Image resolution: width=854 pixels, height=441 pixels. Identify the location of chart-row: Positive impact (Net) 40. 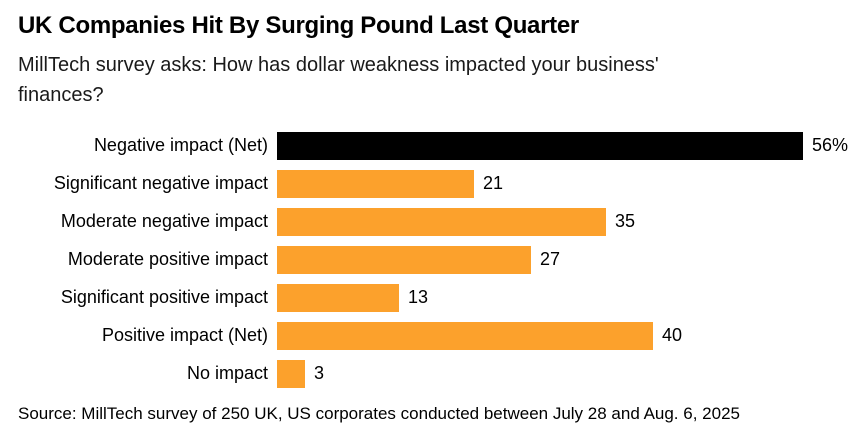
(428, 335).